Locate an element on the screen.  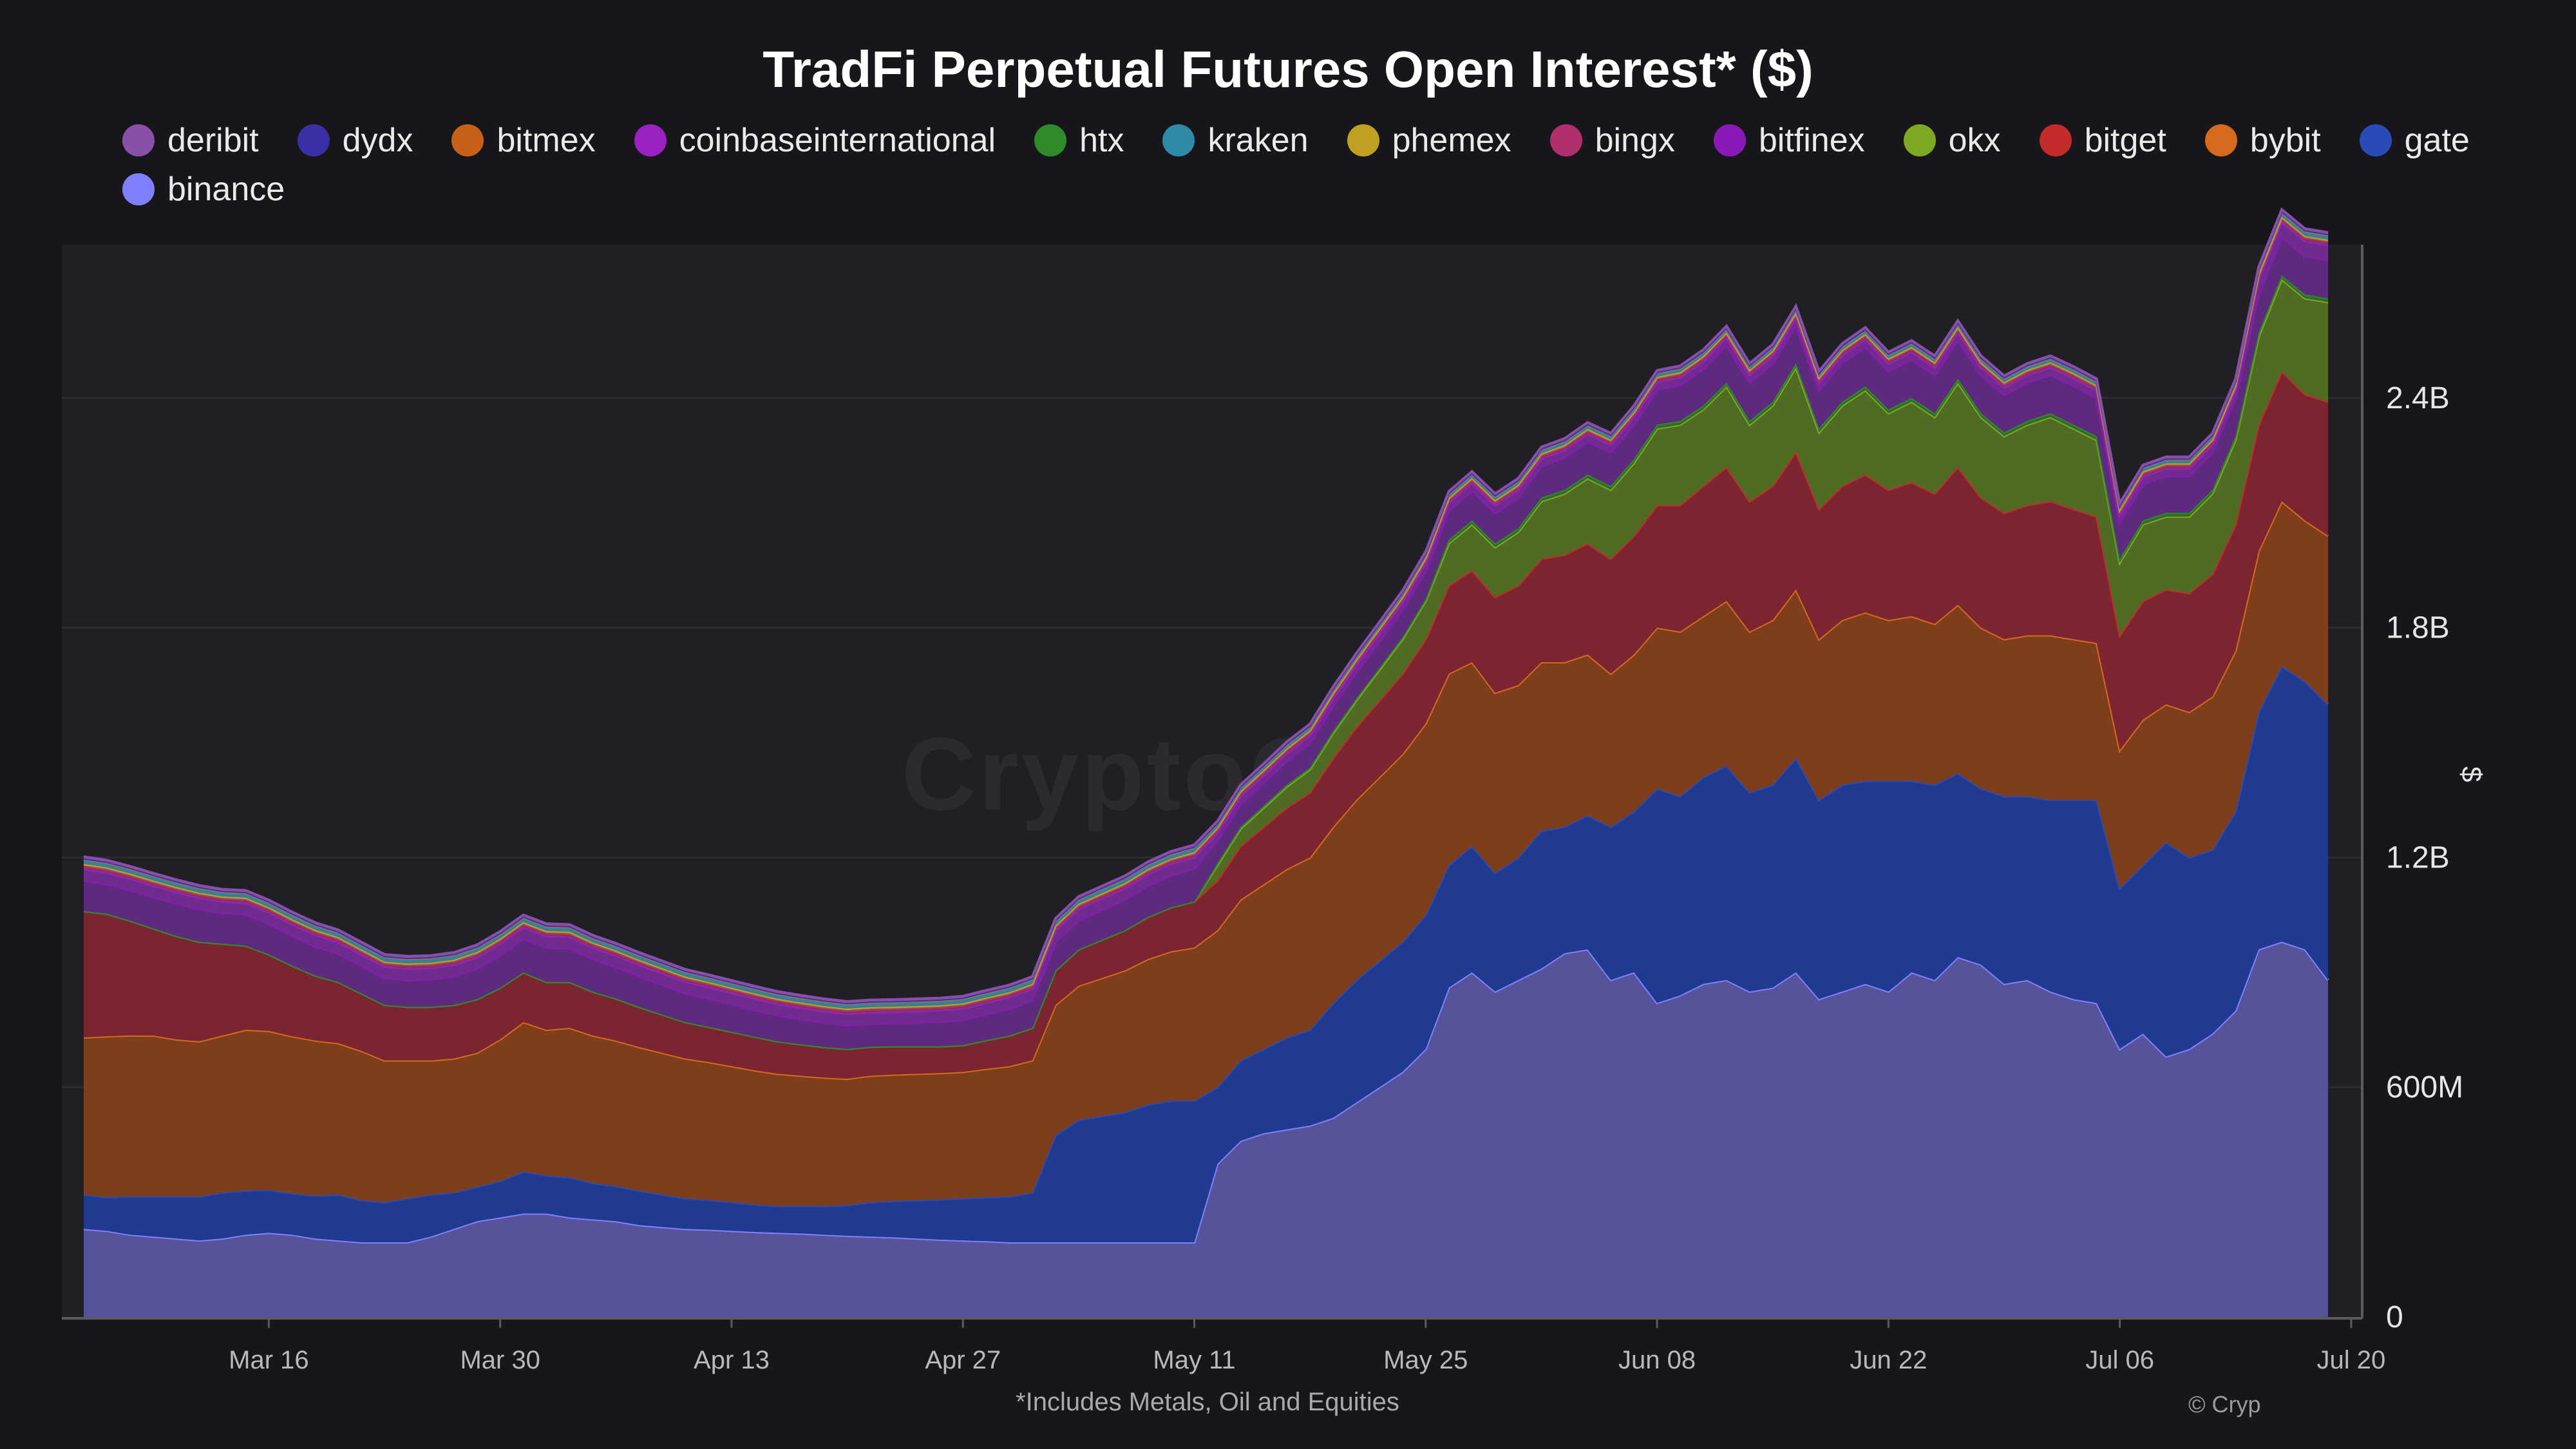
x-tick-label: Apr 13 is located at coordinates (732, 1360).